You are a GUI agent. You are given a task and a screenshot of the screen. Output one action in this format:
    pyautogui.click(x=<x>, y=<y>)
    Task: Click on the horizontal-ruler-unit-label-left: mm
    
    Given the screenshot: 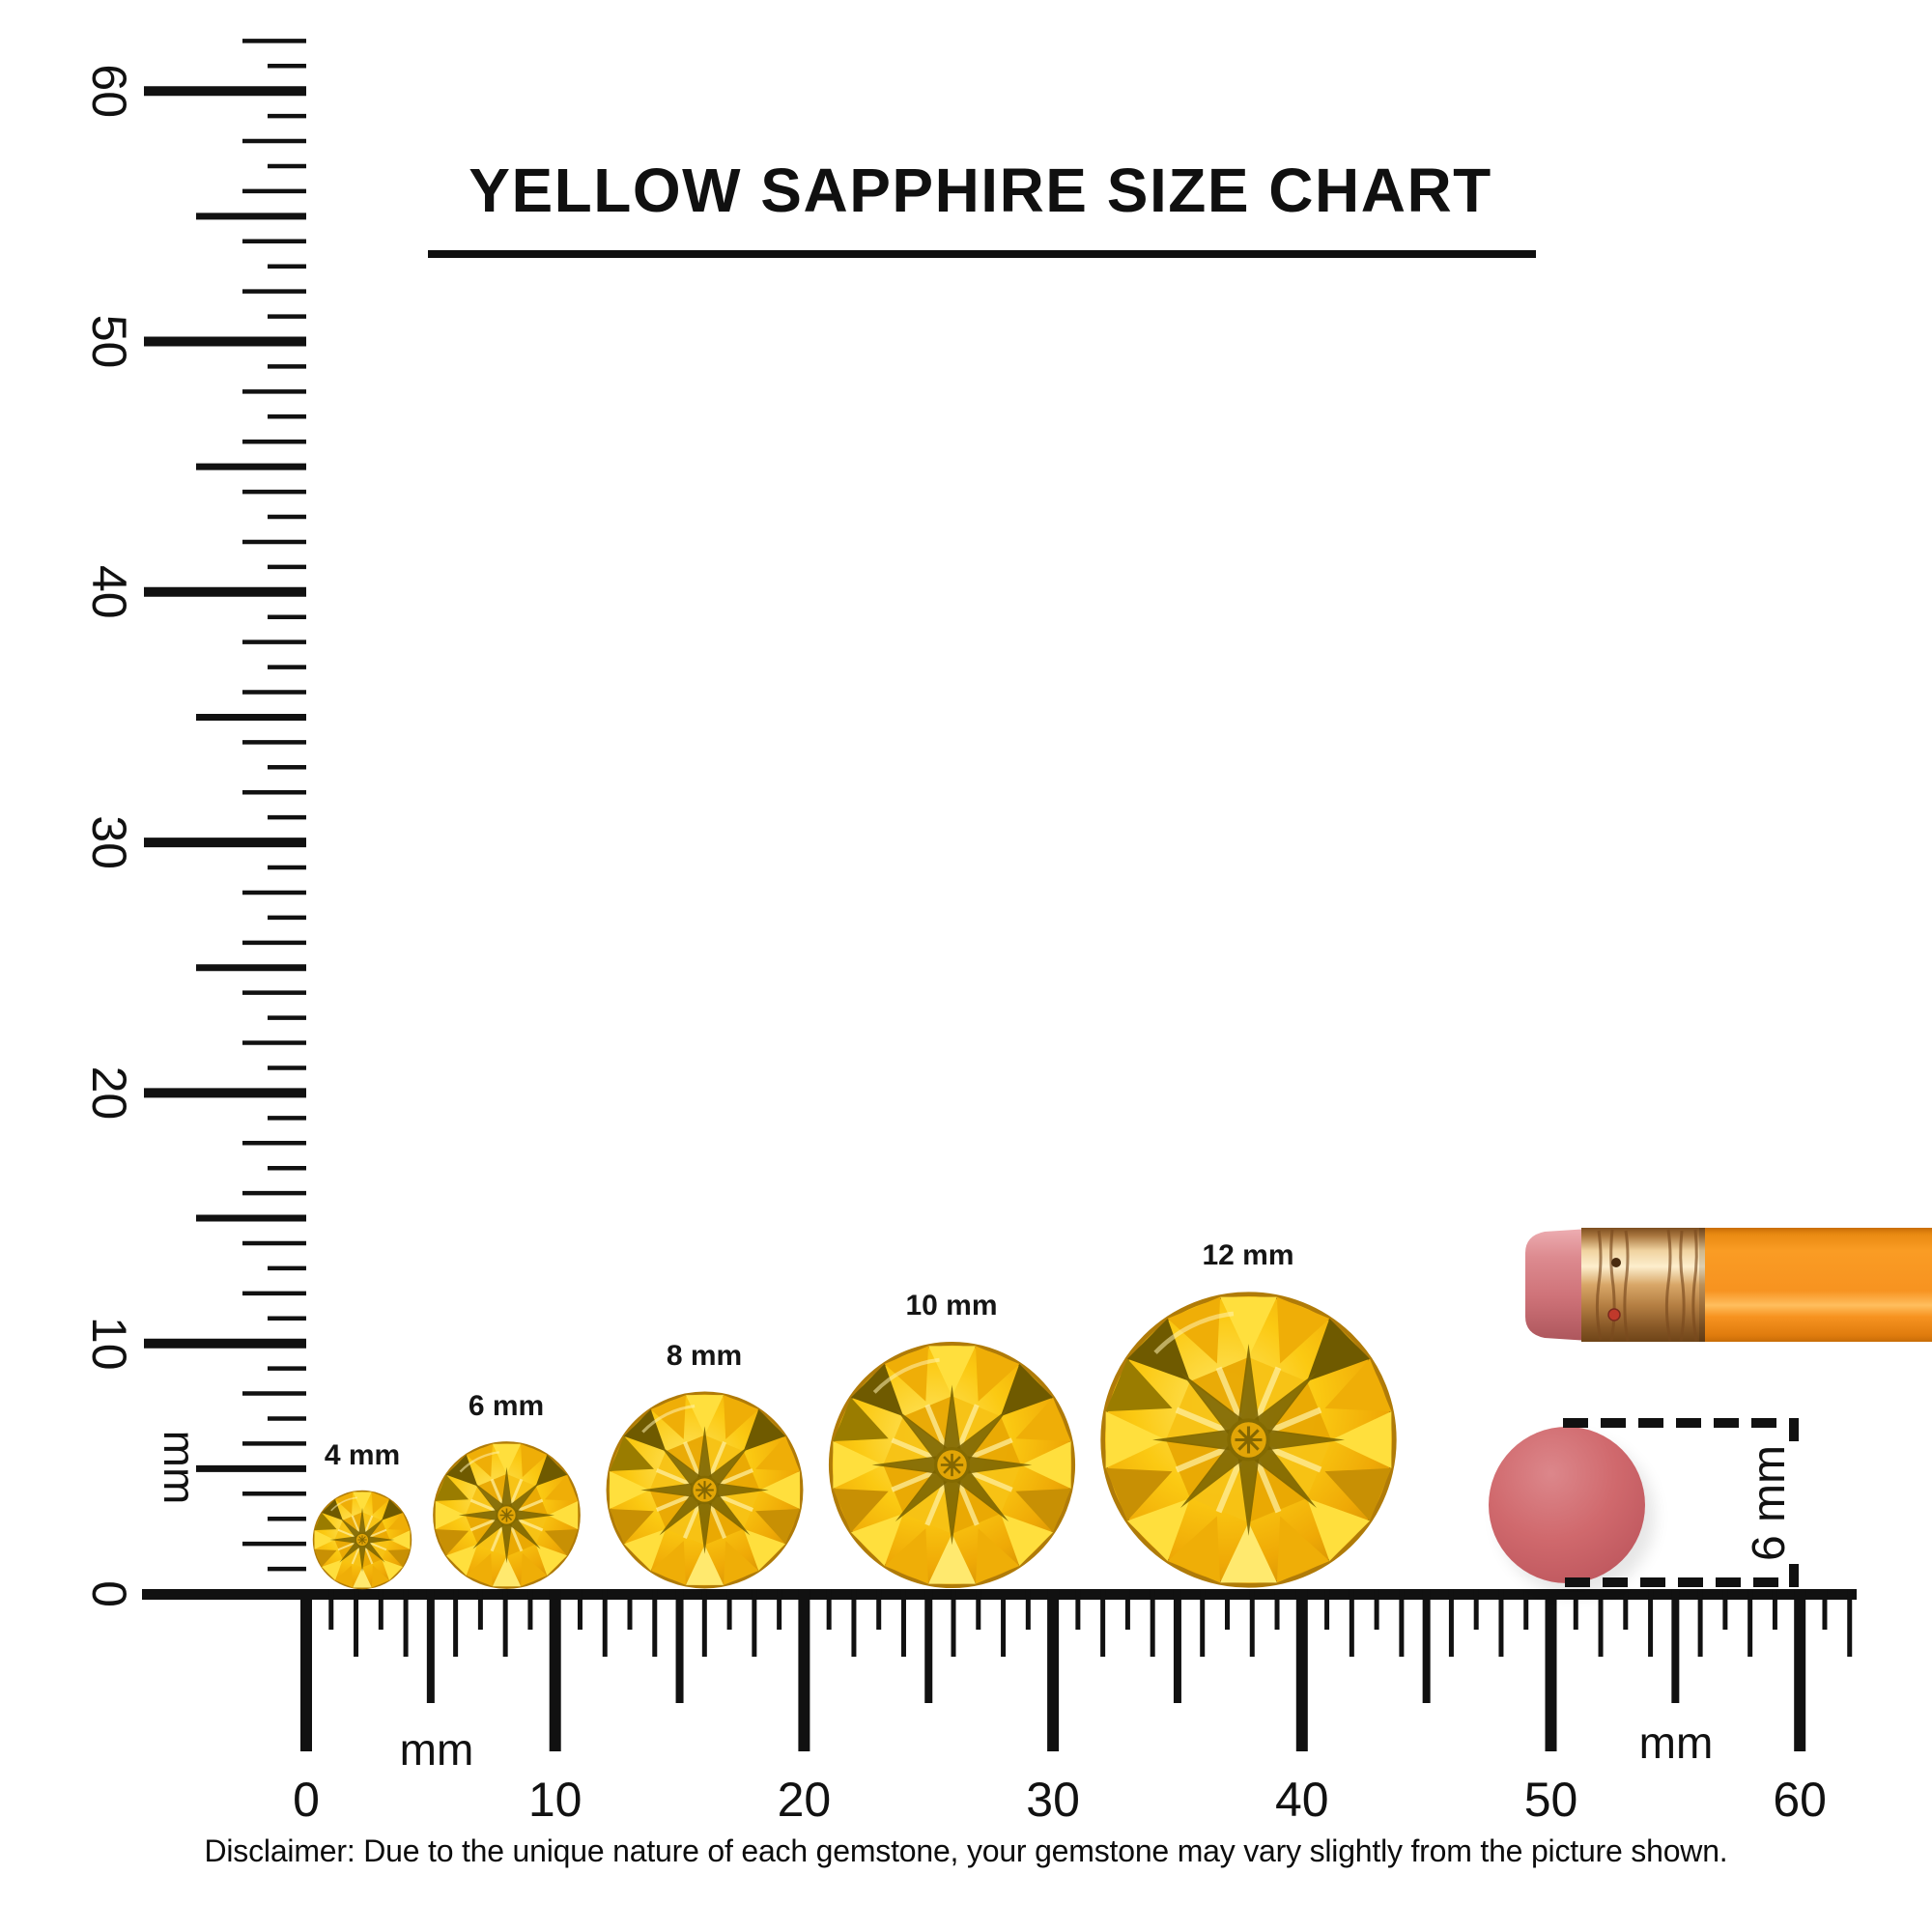 What is the action you would take?
    pyautogui.click(x=436, y=1749)
    